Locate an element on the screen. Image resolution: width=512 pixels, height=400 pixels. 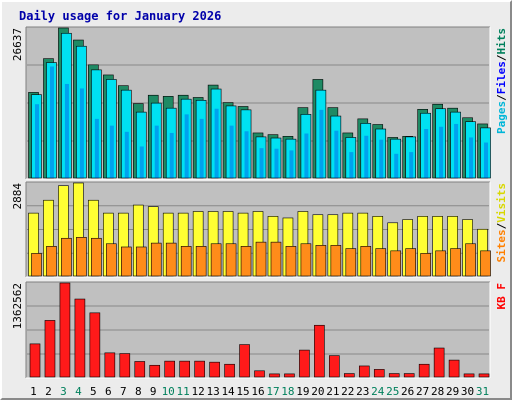
x-tick-label: 29 is located at coordinates (452, 391).